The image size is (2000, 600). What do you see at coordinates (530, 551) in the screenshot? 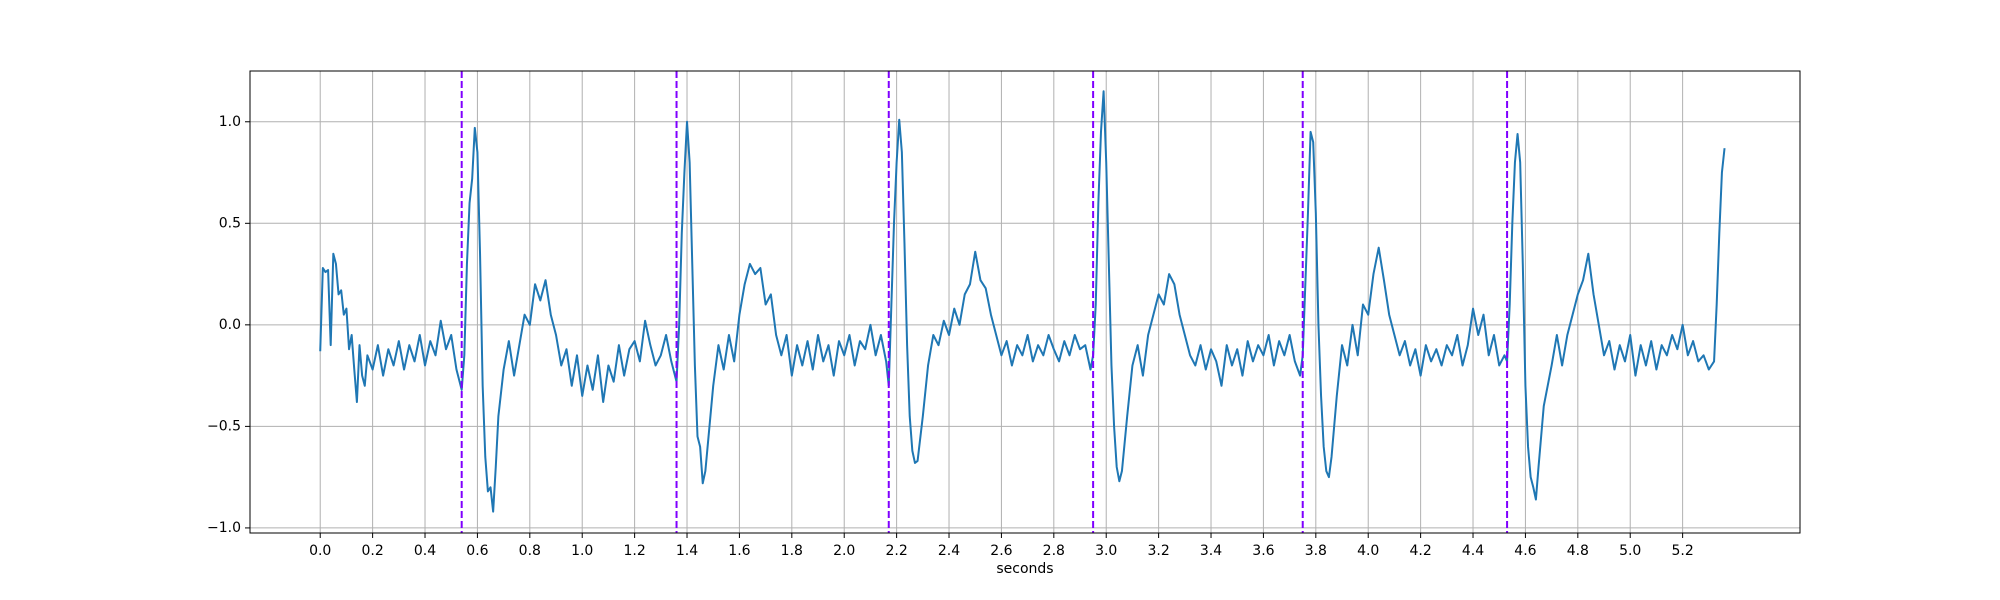
I see `x-tick-label: 0.8` at bounding box center [530, 551].